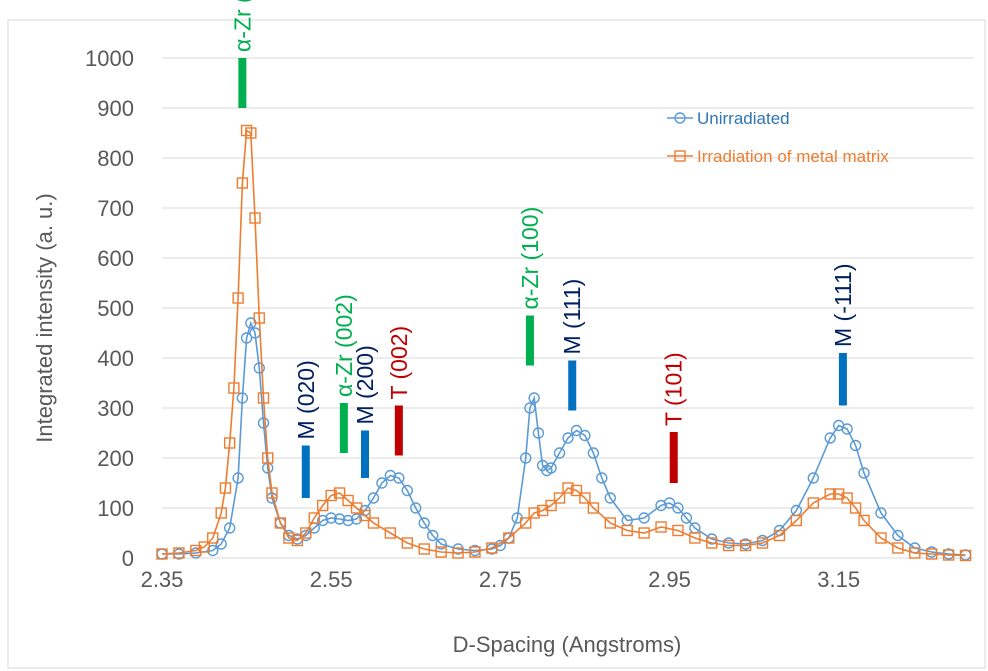 This screenshot has width=988, height=671. I want to click on y-tick-label: 200, so click(115, 458).